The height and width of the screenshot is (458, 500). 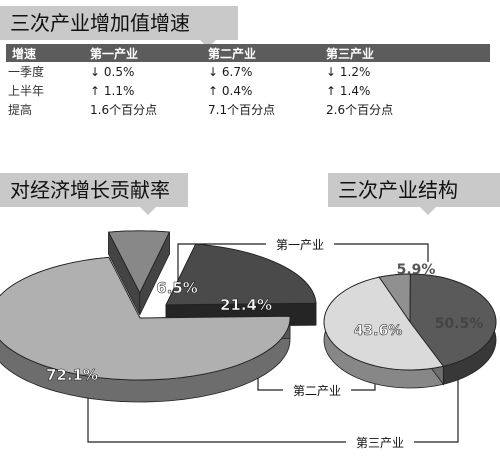 I want to click on contribution-title-text: 对经济增长贡献率, so click(x=90, y=190).